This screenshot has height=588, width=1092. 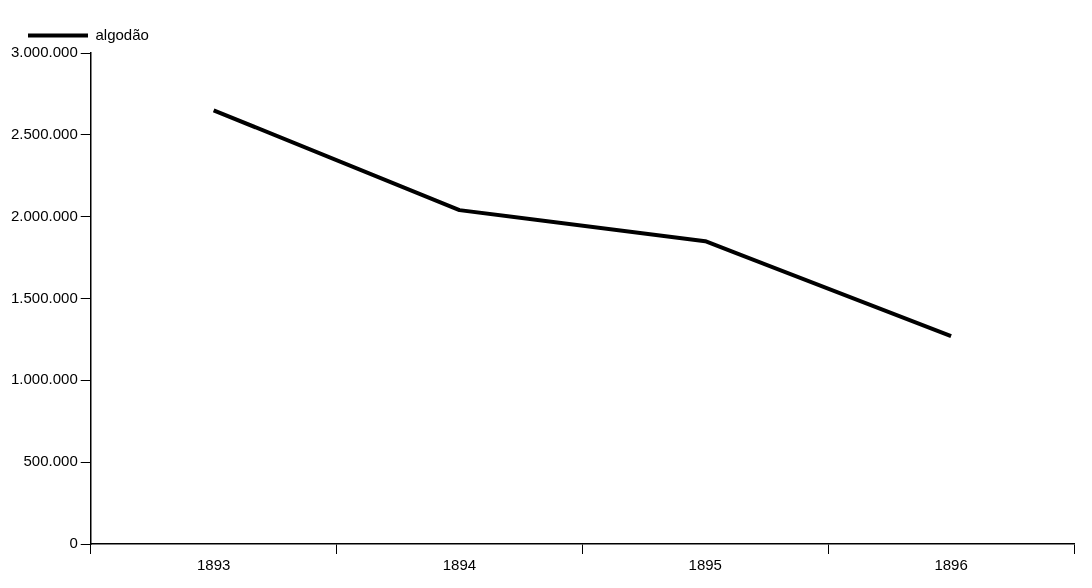 What do you see at coordinates (44, 297) in the screenshot?
I see `y-tick-label: 1.500.000` at bounding box center [44, 297].